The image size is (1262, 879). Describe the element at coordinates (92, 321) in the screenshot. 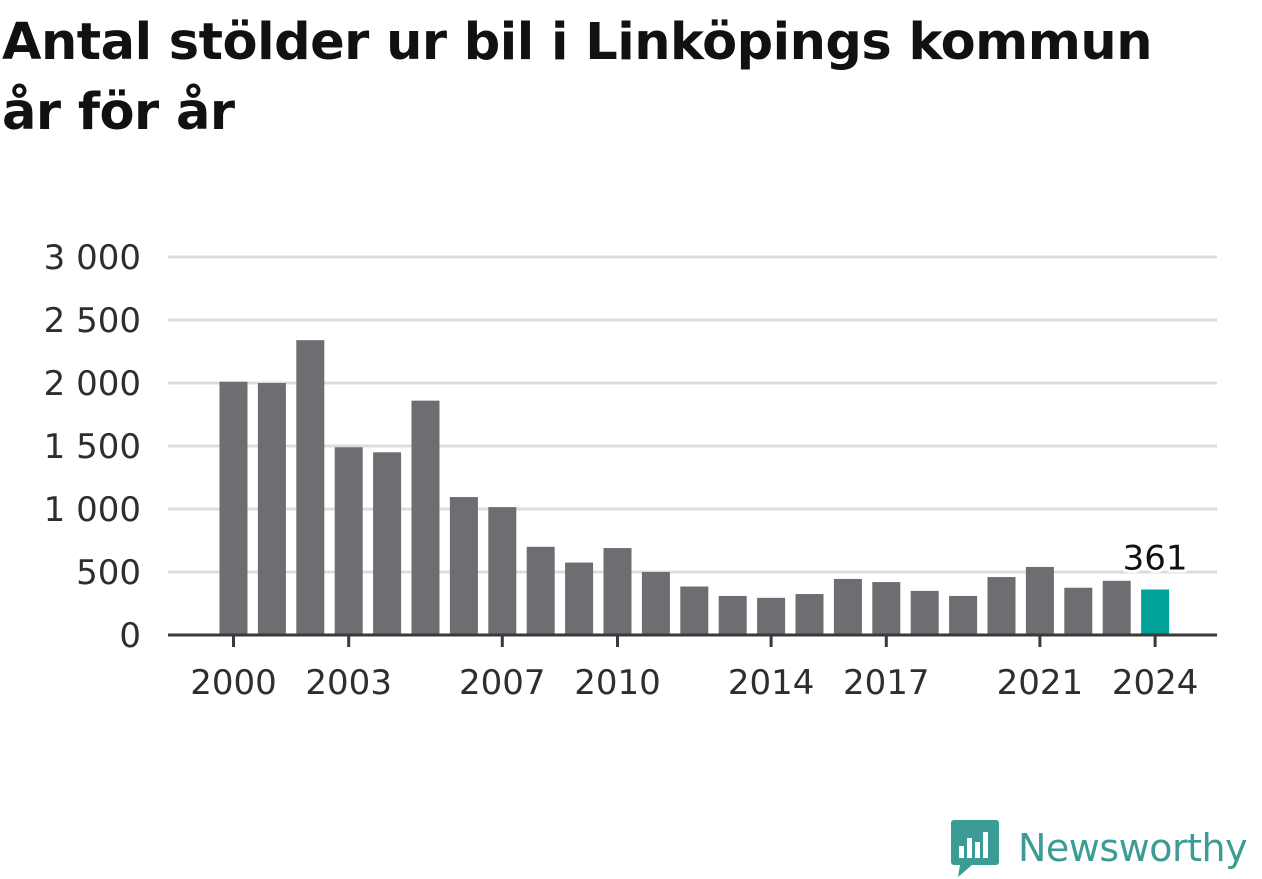

I see `y-tick-label: 2 500` at that location.